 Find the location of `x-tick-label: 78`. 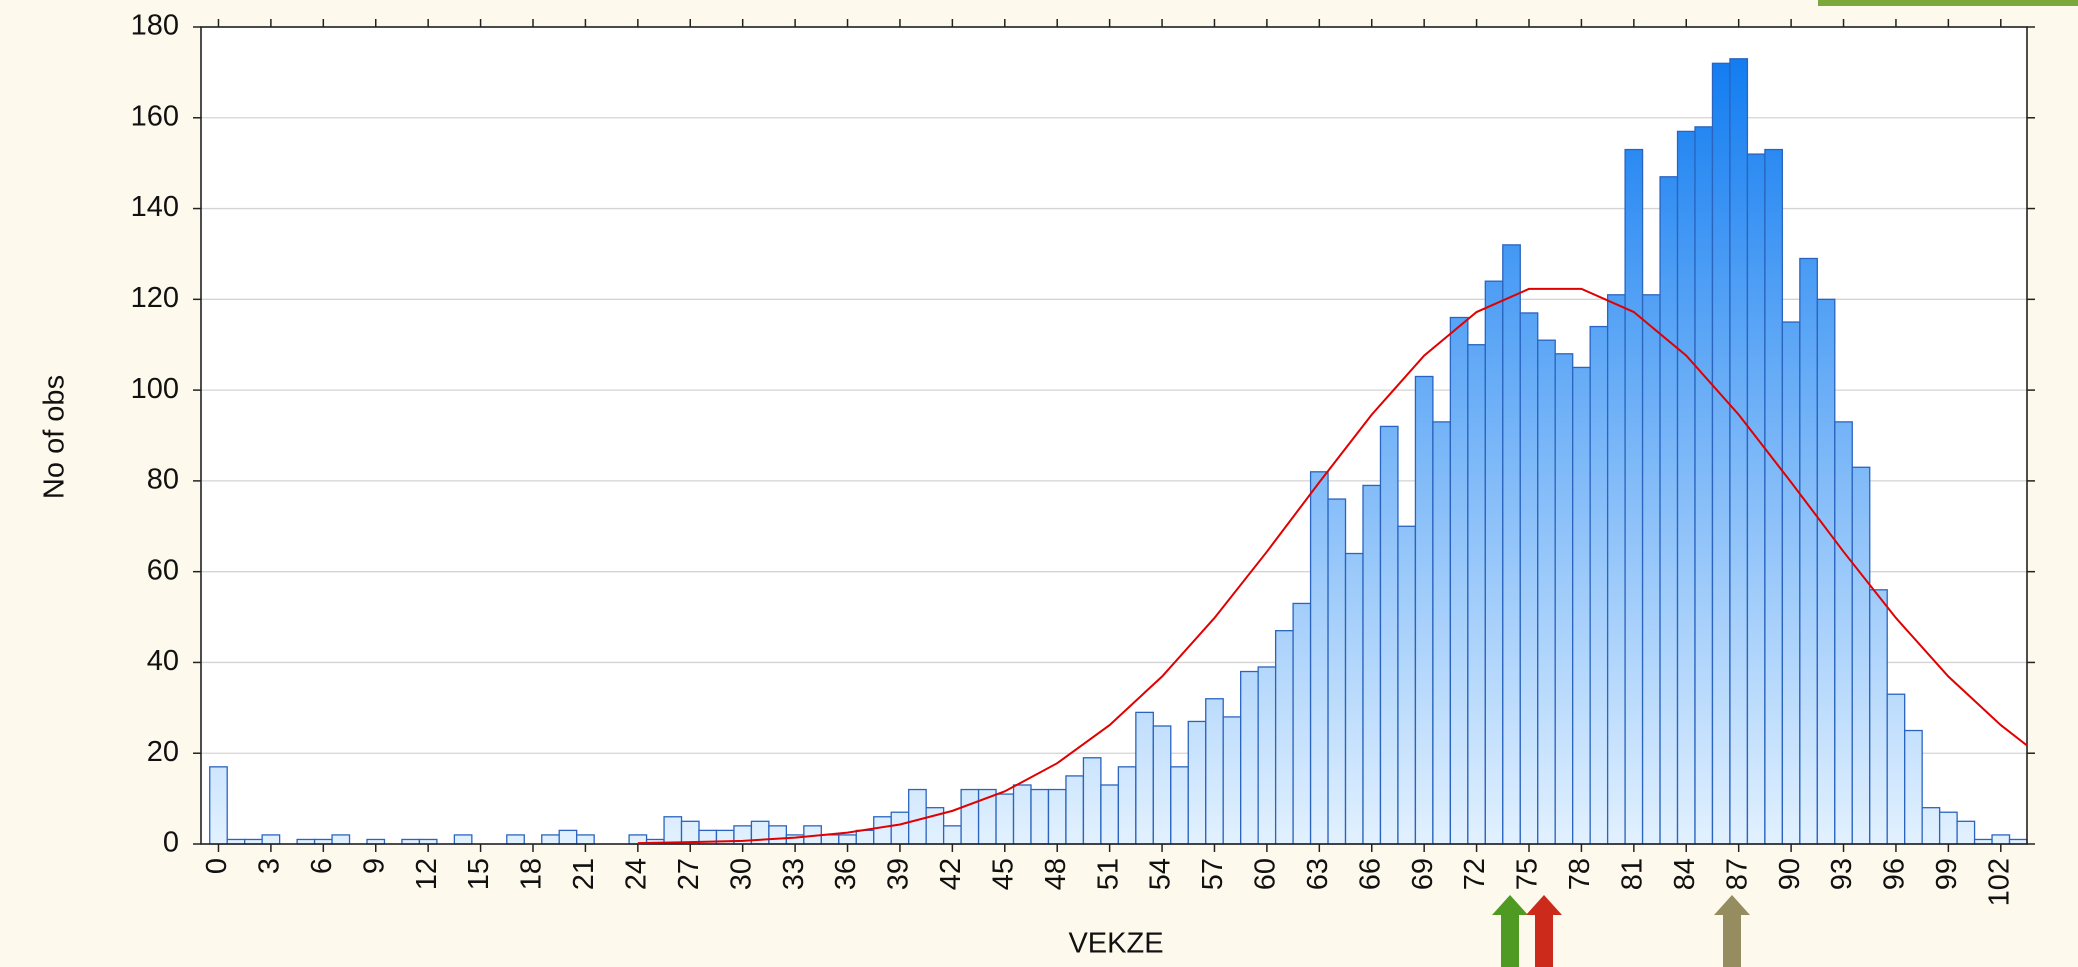

x-tick-label: 78 is located at coordinates (1580, 874).